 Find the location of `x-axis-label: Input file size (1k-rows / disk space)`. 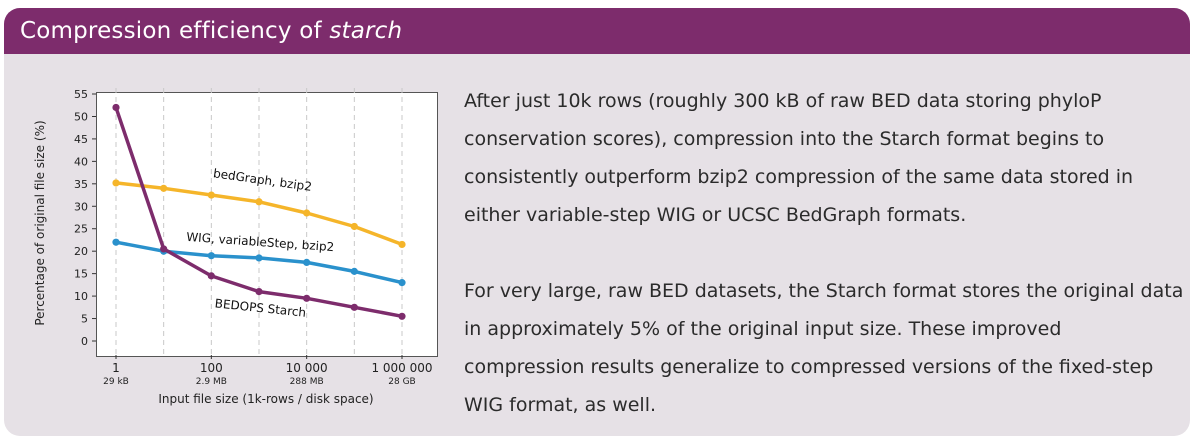

x-axis-label: Input file size (1k-rows / disk space) is located at coordinates (265, 399).